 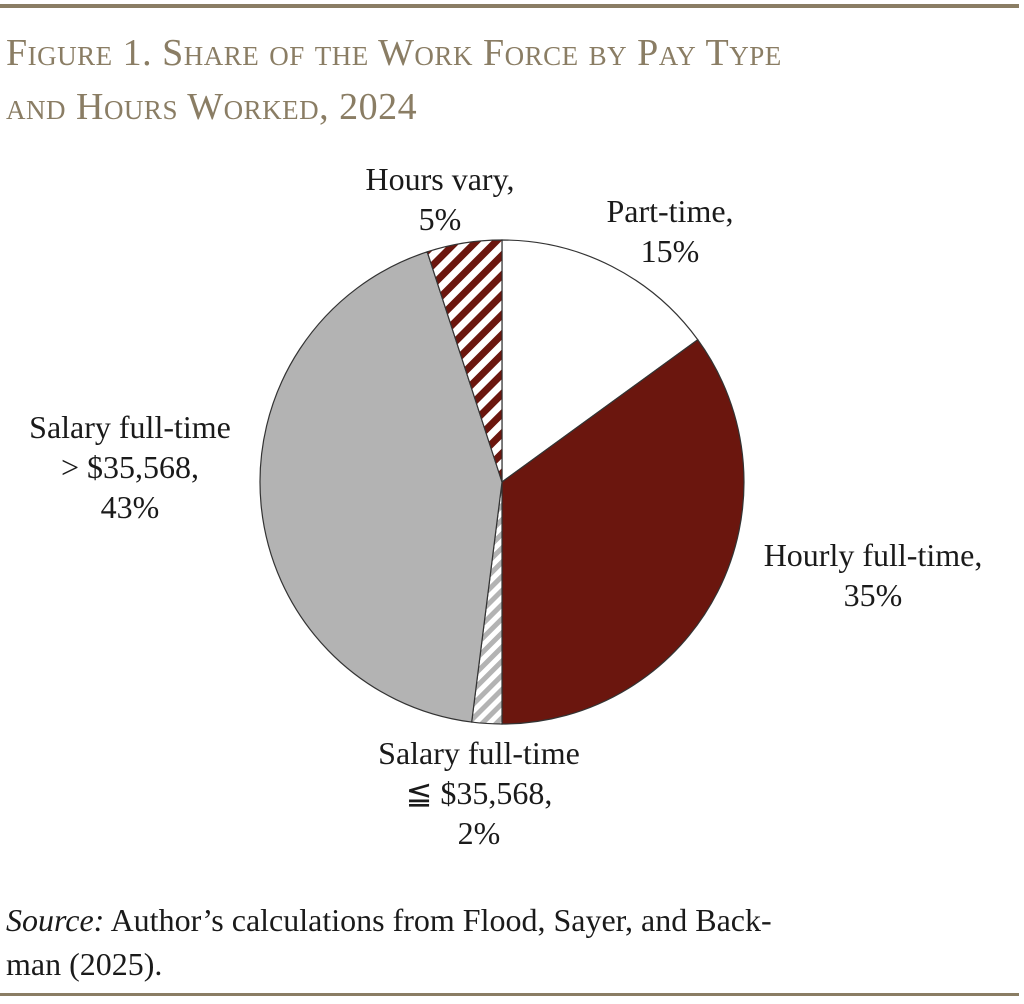 I want to click on pie-slice-hourly-full-time, so click(x=623, y=531).